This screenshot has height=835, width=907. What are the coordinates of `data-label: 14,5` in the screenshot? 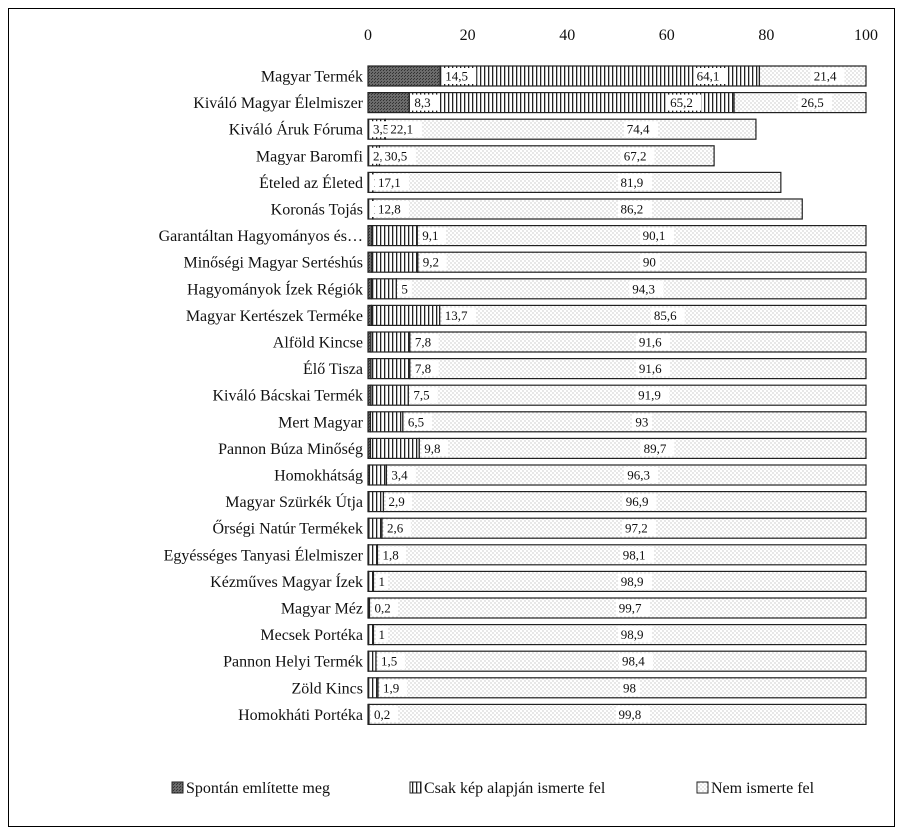 It's located at (456, 76).